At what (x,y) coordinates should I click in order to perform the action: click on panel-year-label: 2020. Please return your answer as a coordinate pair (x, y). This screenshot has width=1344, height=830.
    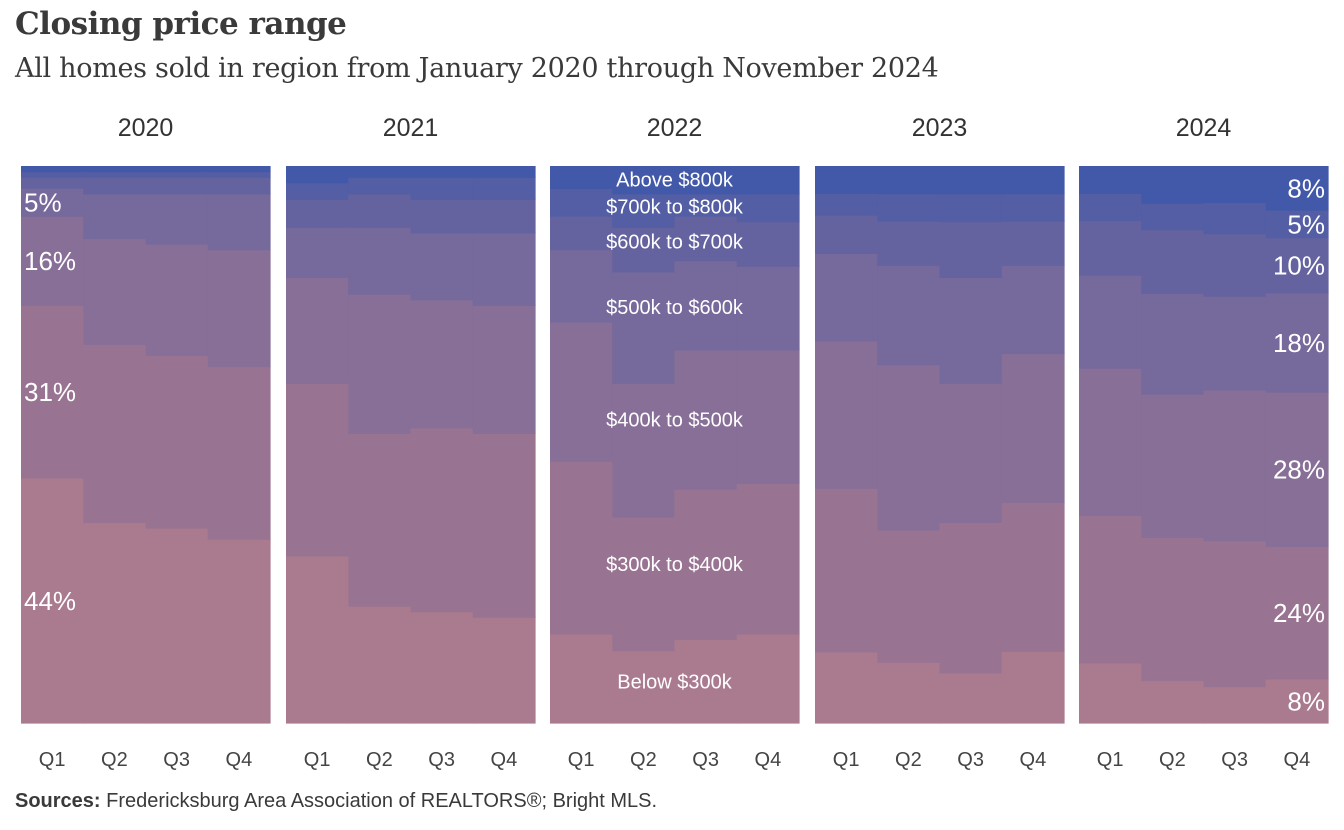
    Looking at the image, I should click on (146, 128).